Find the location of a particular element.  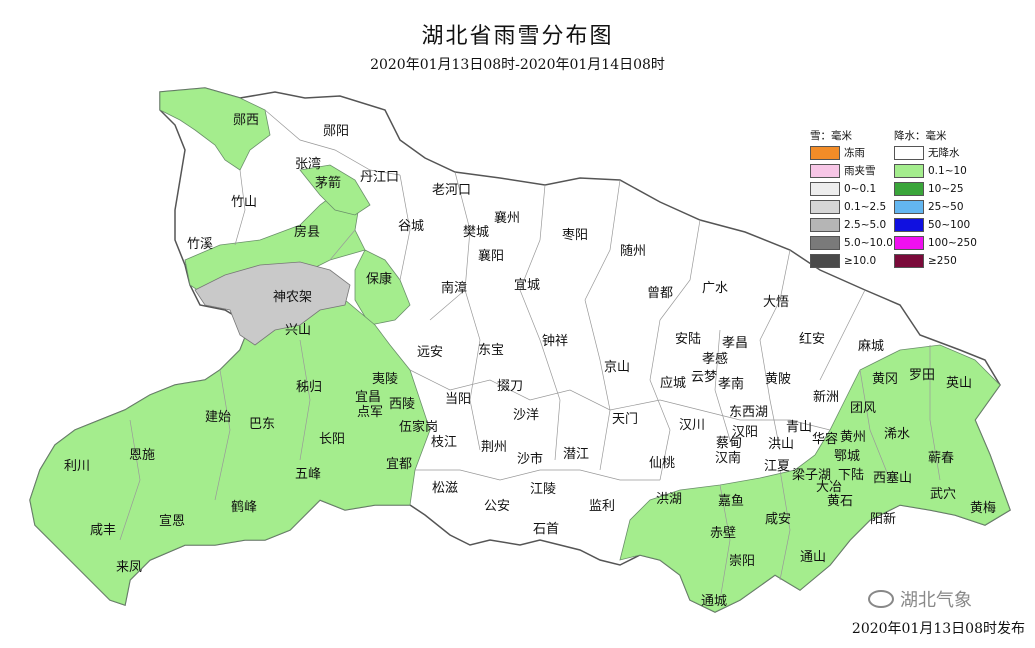

city-label: 咸安 is located at coordinates (778, 519).